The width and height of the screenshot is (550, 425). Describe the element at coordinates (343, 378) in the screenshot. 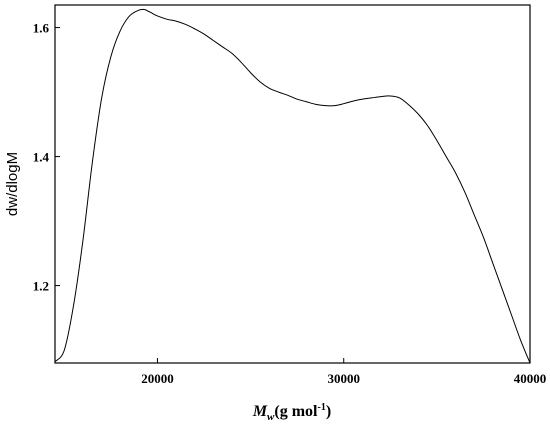

I see `x-tick-label: 30000` at that location.